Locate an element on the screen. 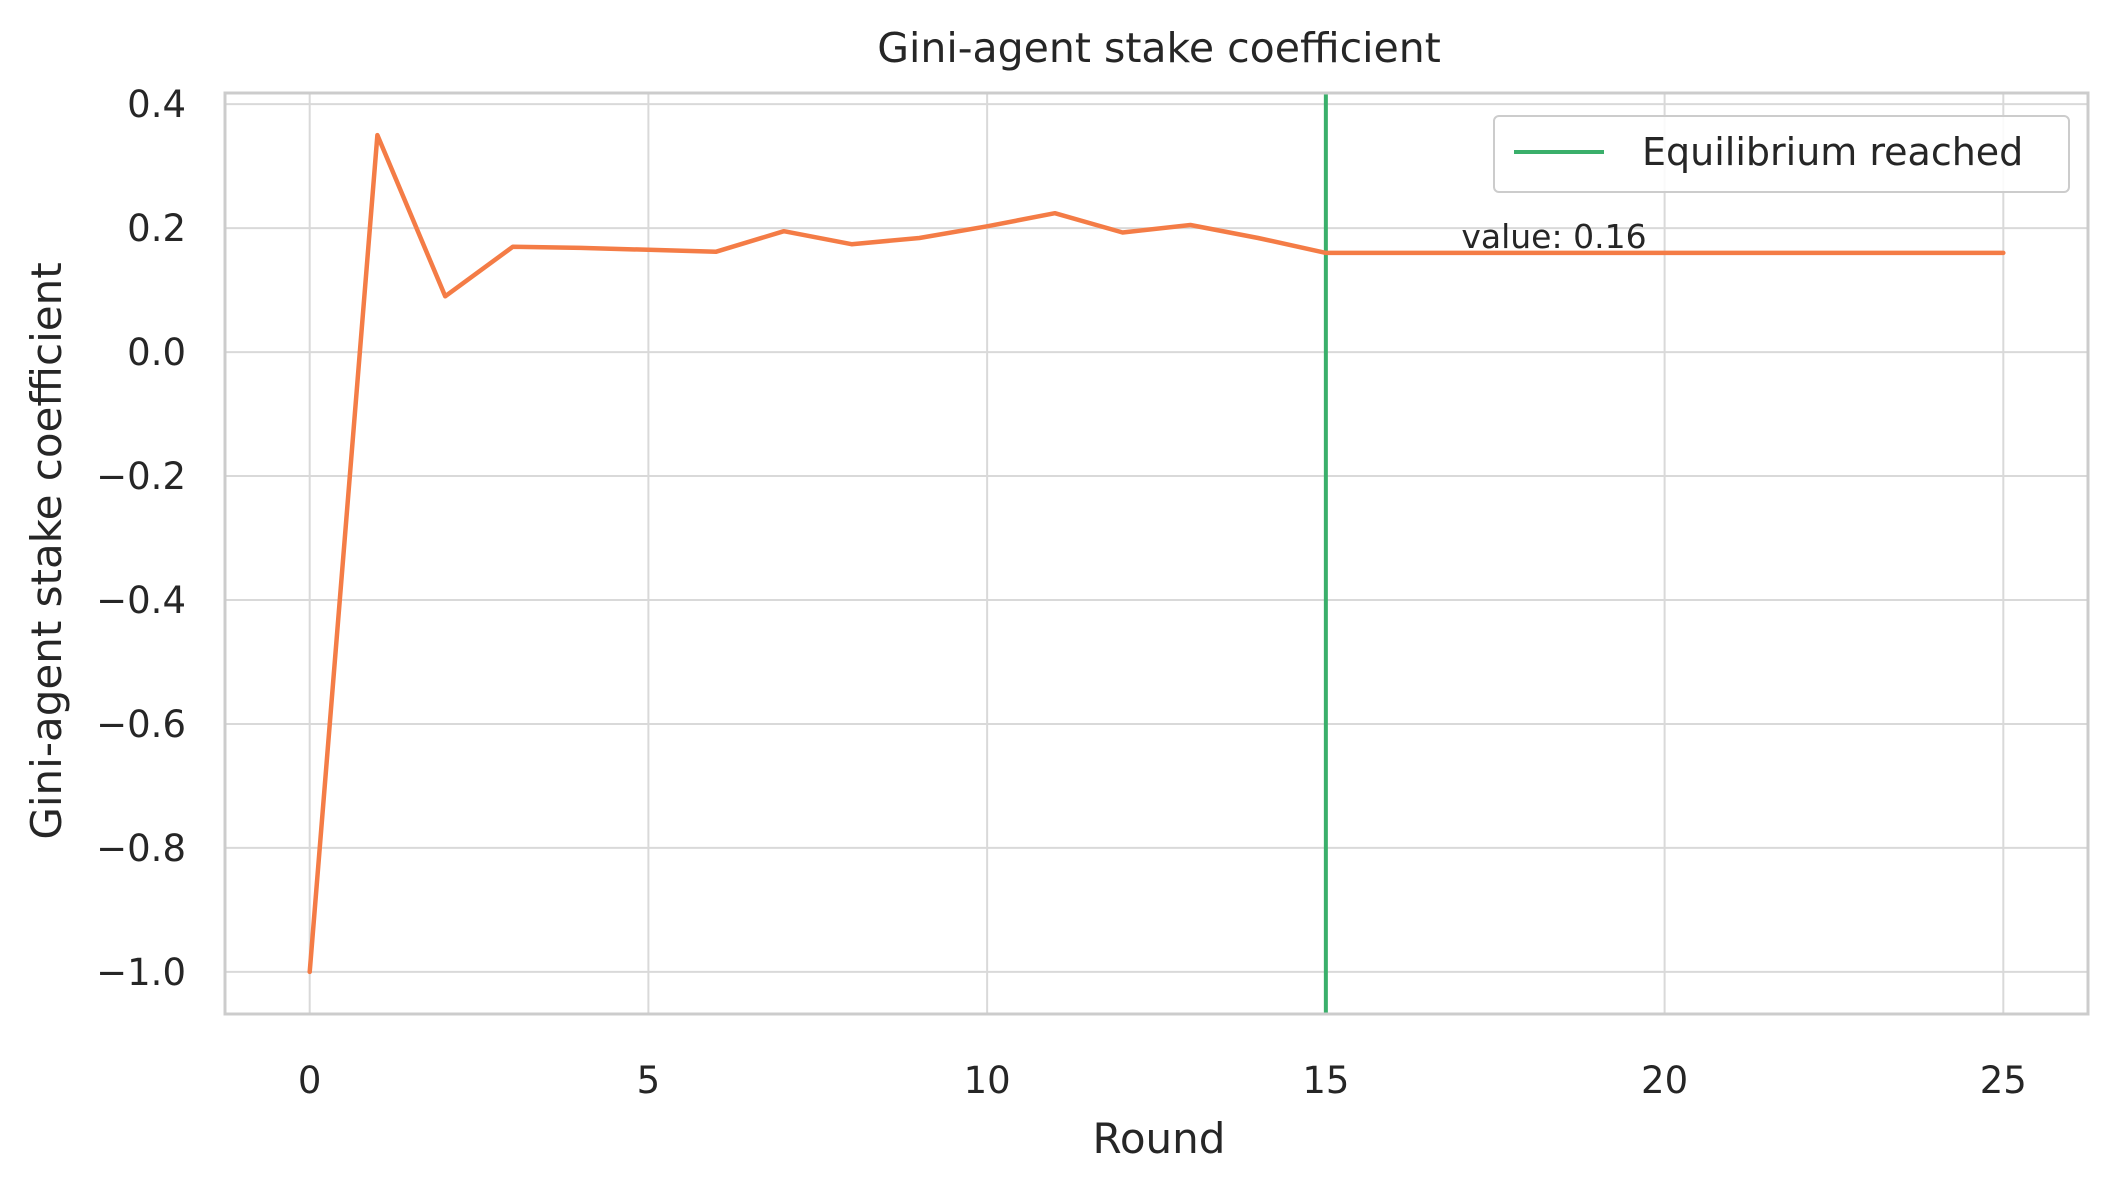  y-tick-label: 0.2 is located at coordinates (156, 228).